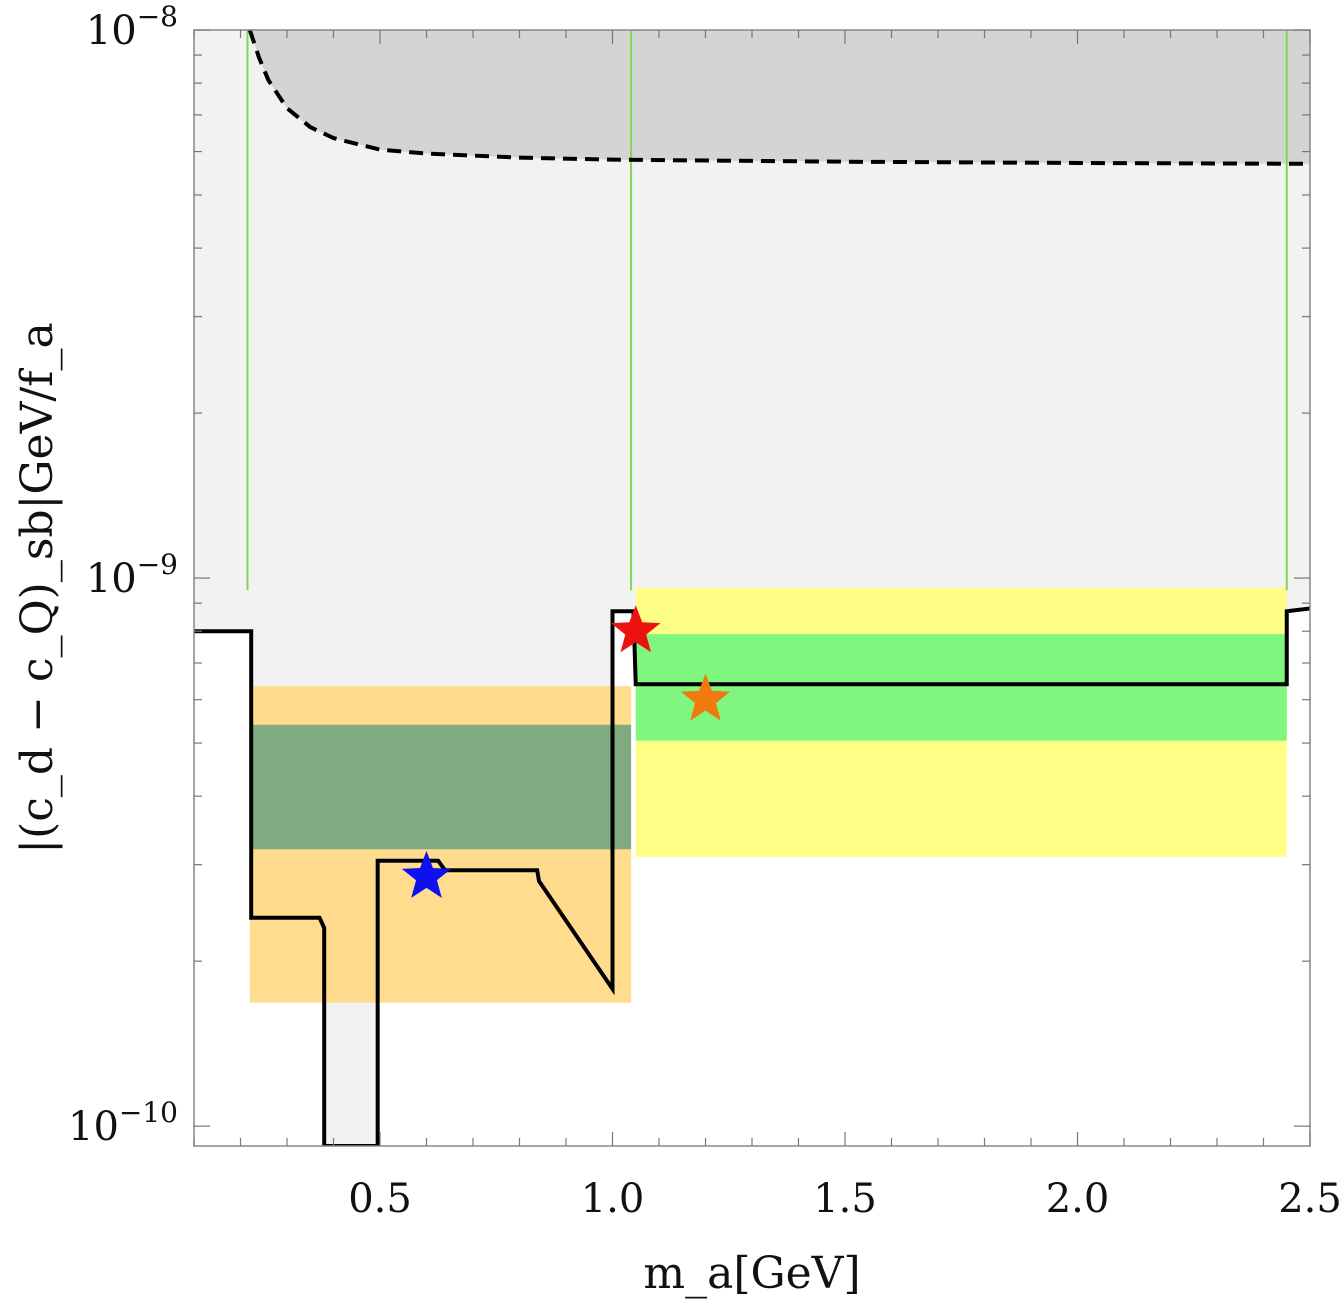  I want to click on x-axis-label: m_a[GeV], so click(751, 1273).